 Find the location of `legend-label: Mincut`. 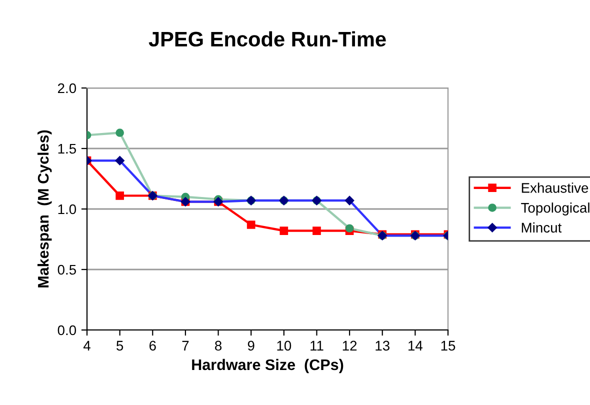

legend-label: Mincut is located at coordinates (542, 227).